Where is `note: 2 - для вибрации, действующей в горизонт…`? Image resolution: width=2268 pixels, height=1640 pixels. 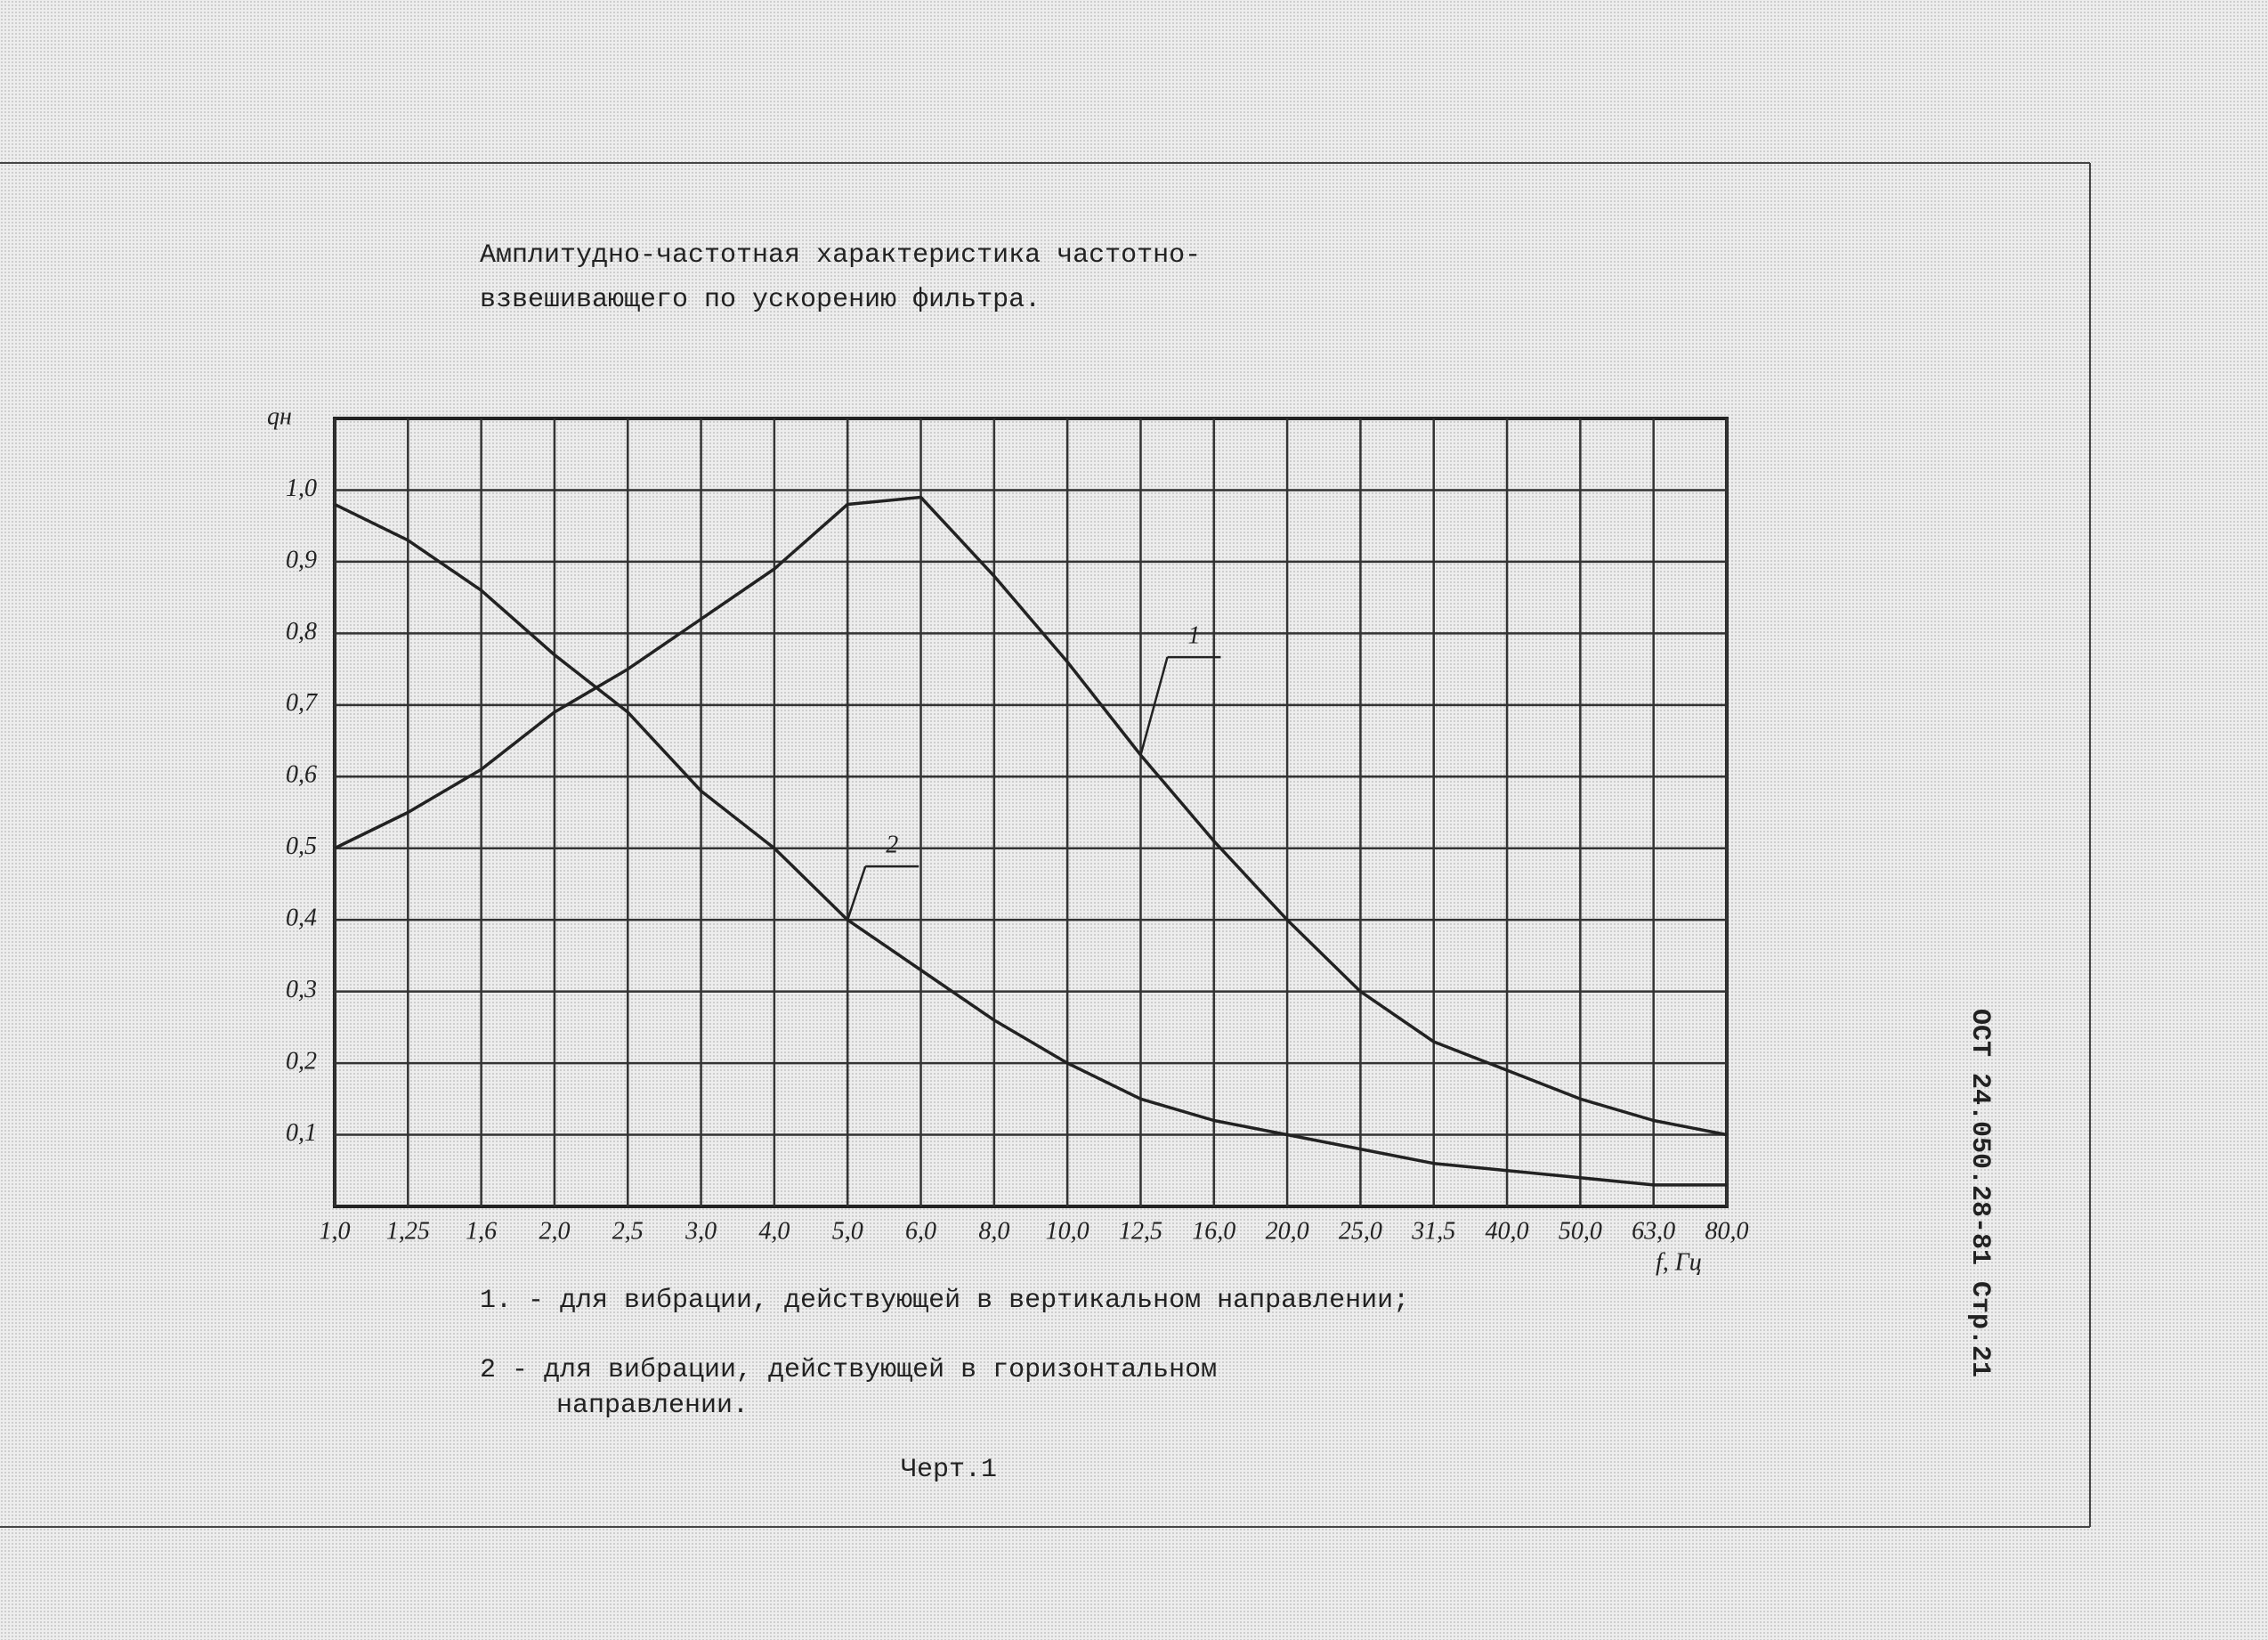 note: 2 - для вибрации, действующей в горизонт… is located at coordinates (849, 1370).